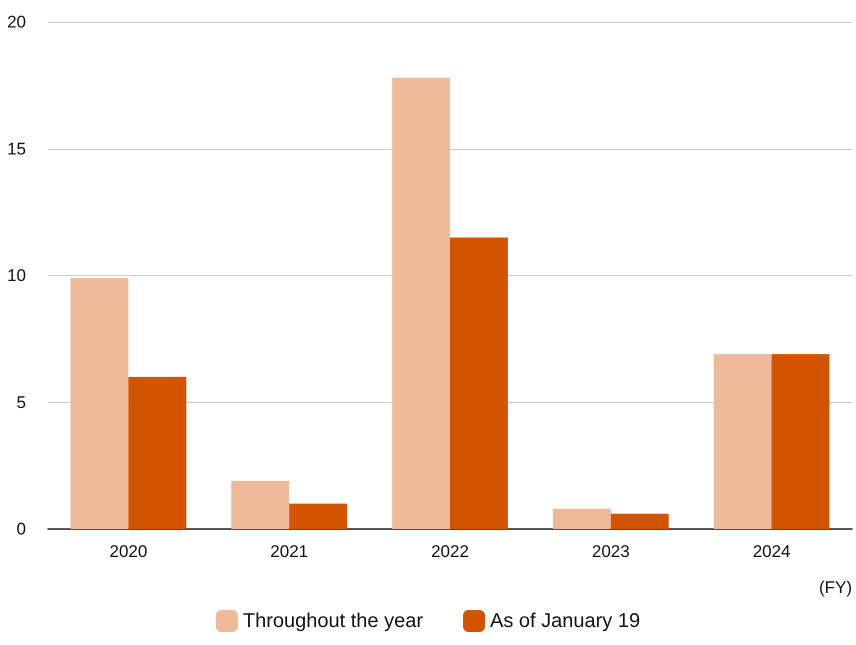  What do you see at coordinates (611, 551) in the screenshot?
I see `x-tick-label: 2023` at bounding box center [611, 551].